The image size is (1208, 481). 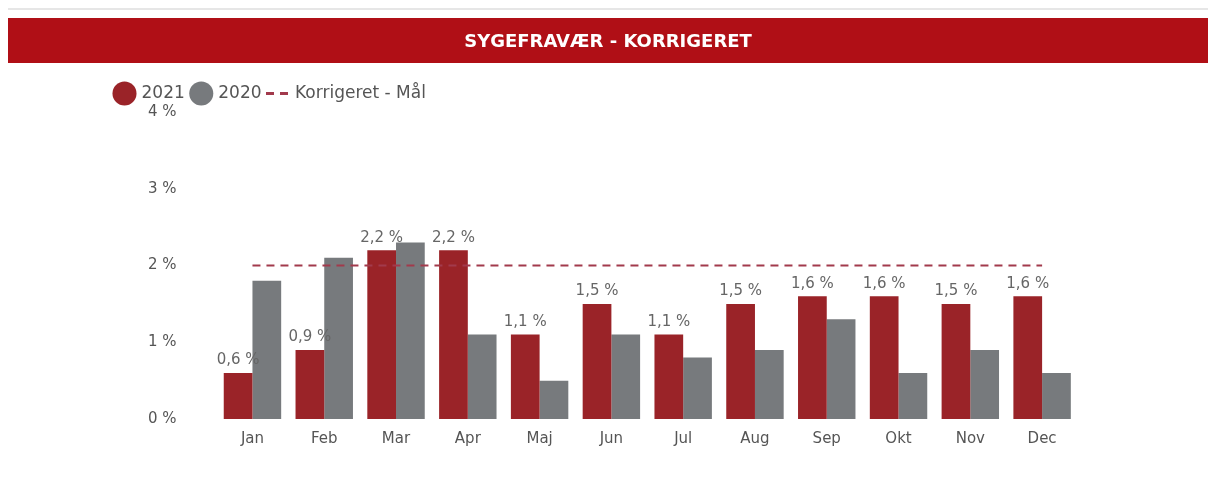 What do you see at coordinates (539, 437) in the screenshot?
I see `x-tick-label: Maj` at bounding box center [539, 437].